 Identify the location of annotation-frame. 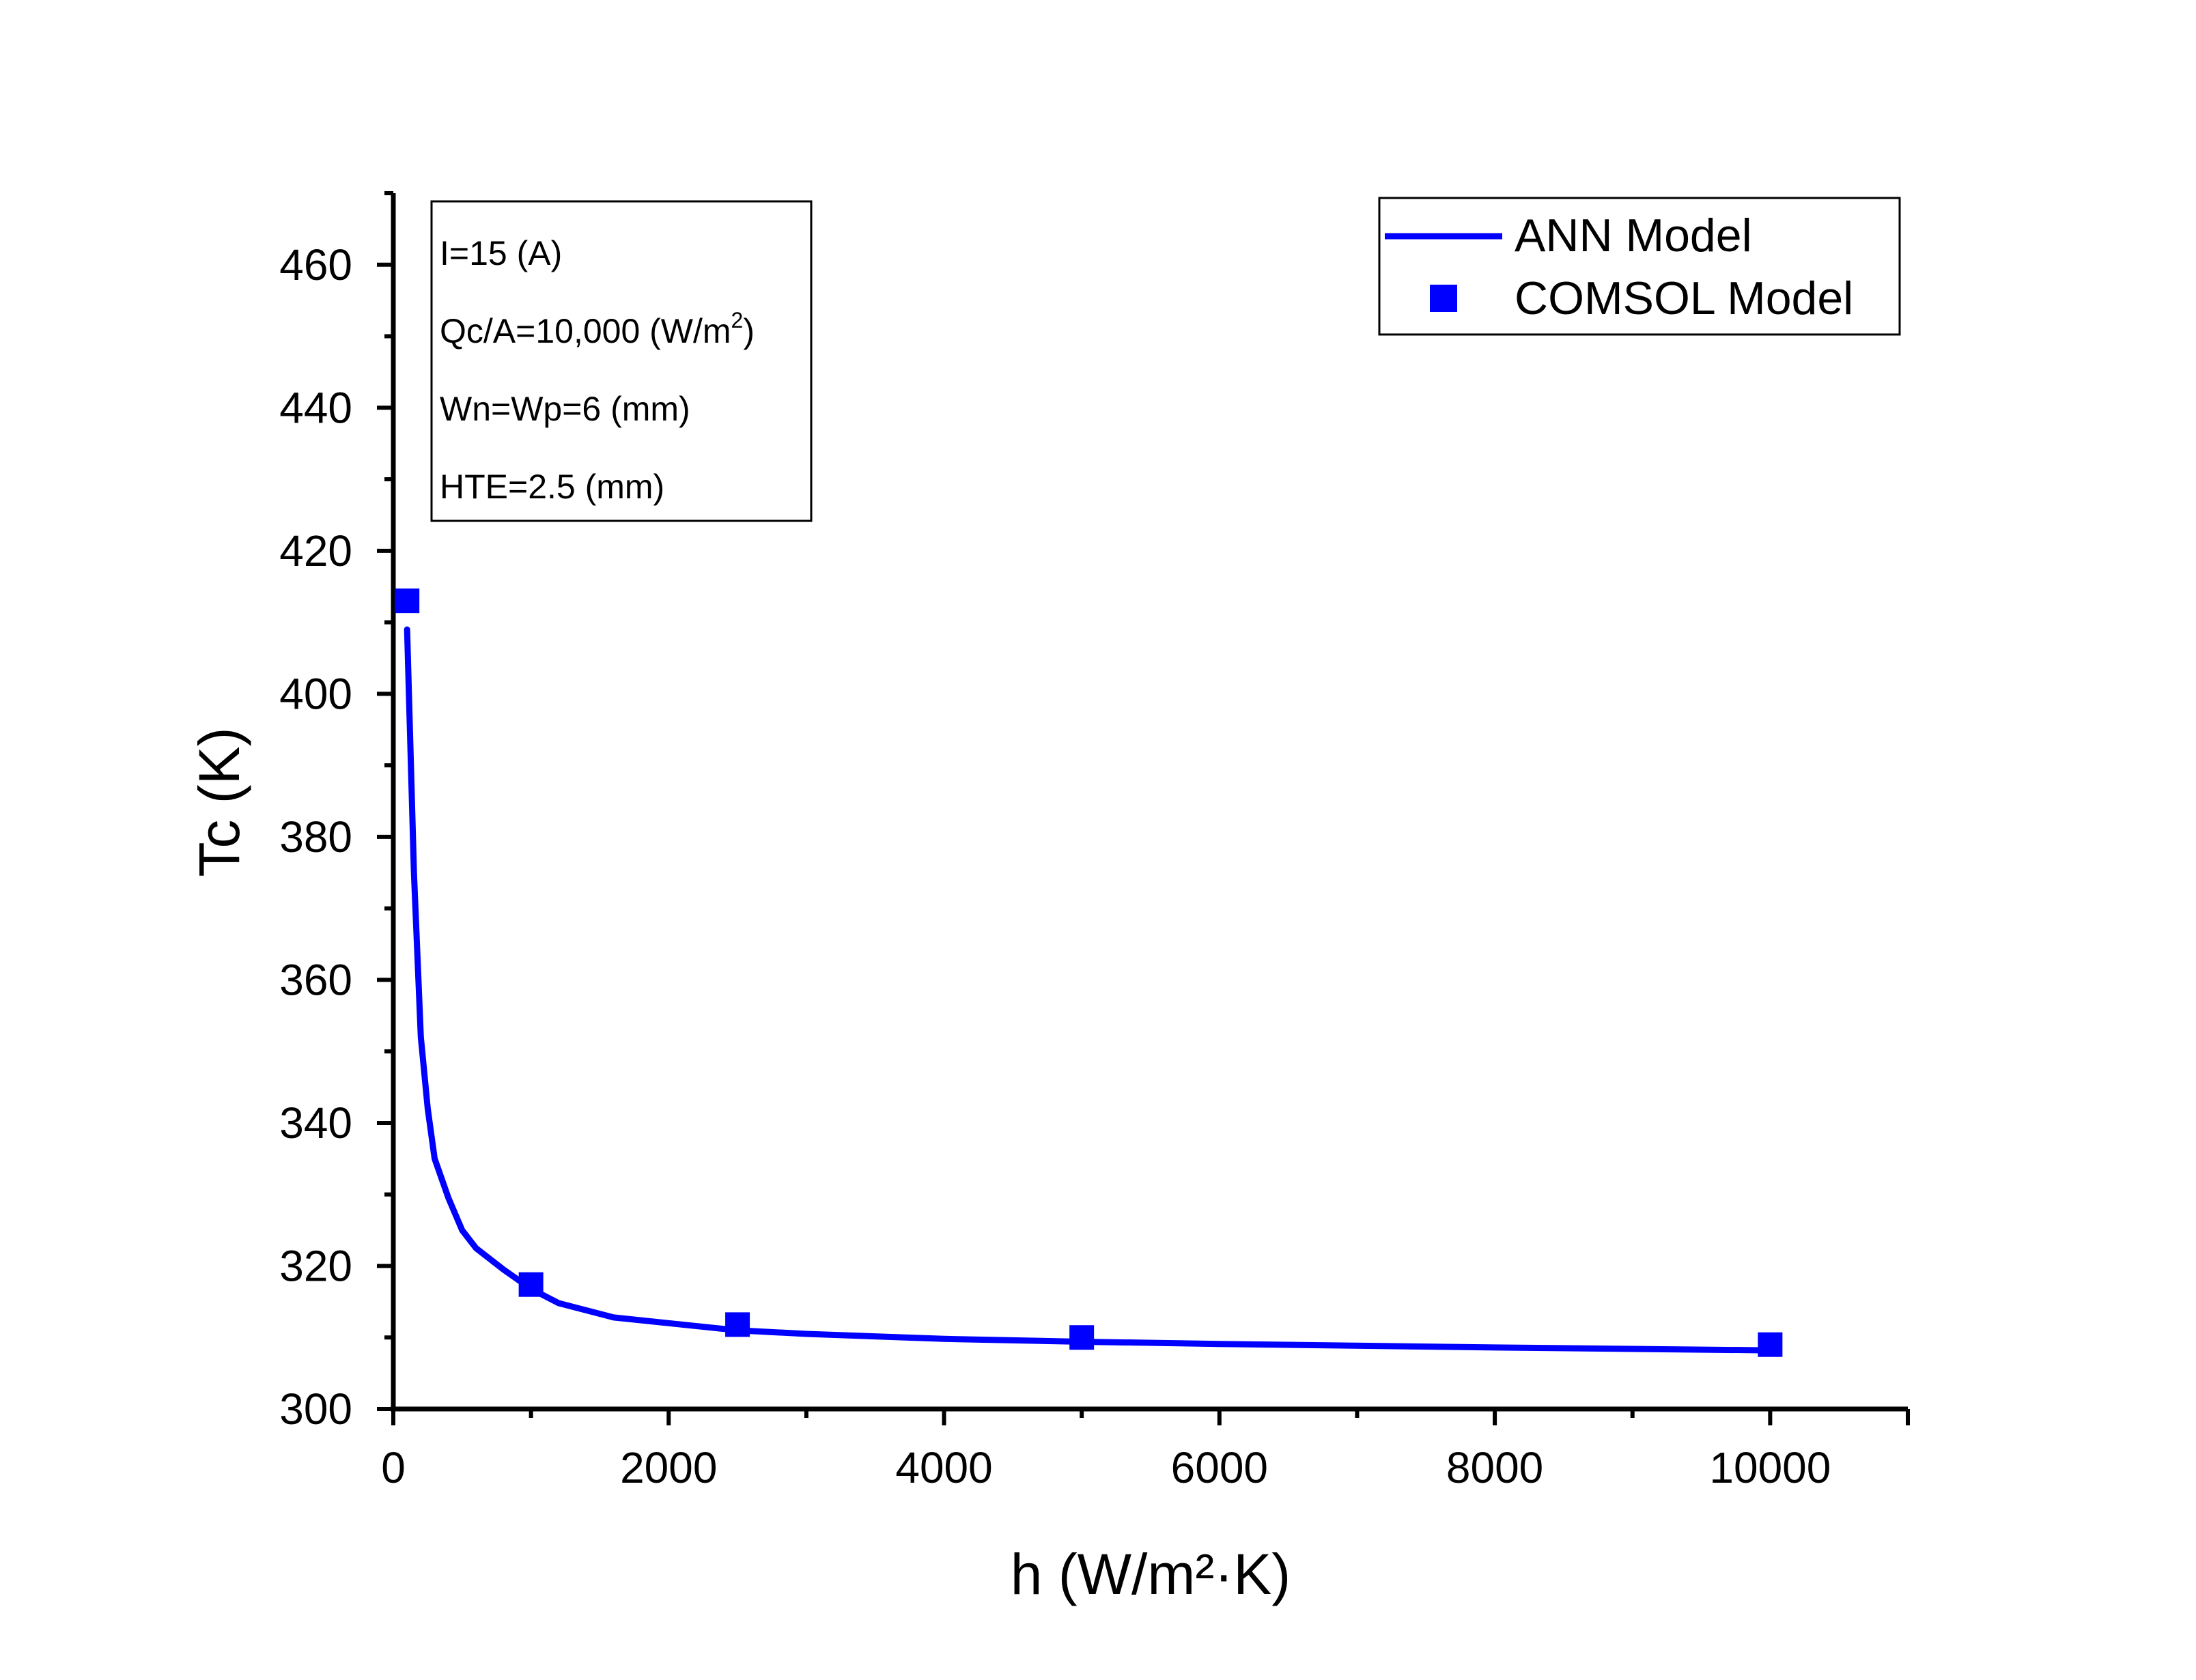
(622, 361).